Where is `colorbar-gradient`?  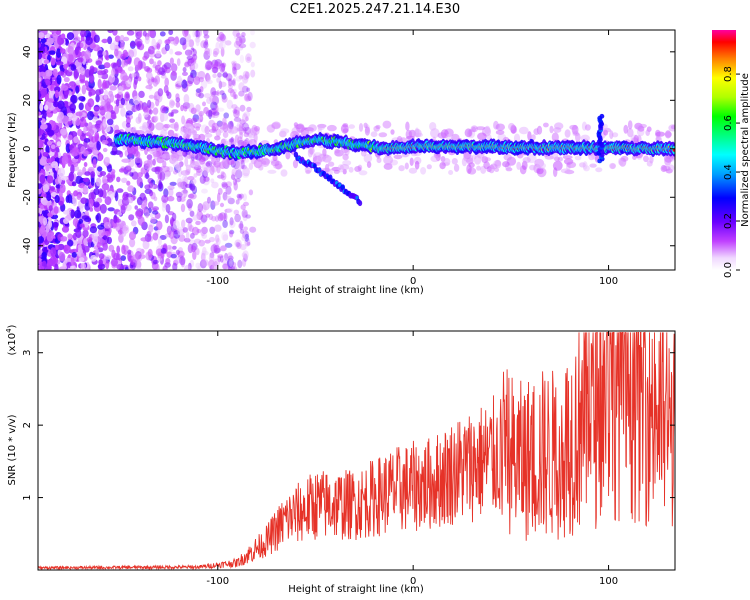 colorbar-gradient is located at coordinates (724, 150).